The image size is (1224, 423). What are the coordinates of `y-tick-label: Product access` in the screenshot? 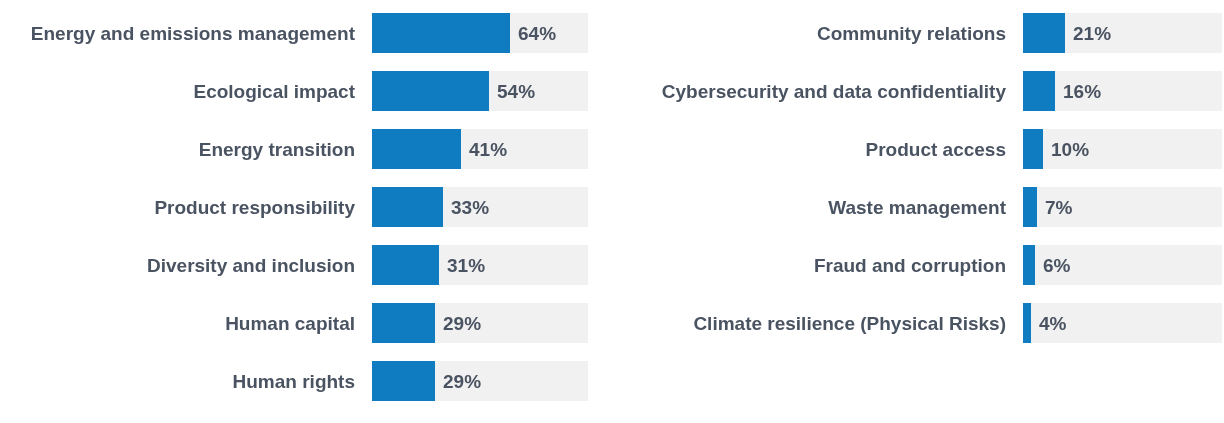 It's located at (935, 149).